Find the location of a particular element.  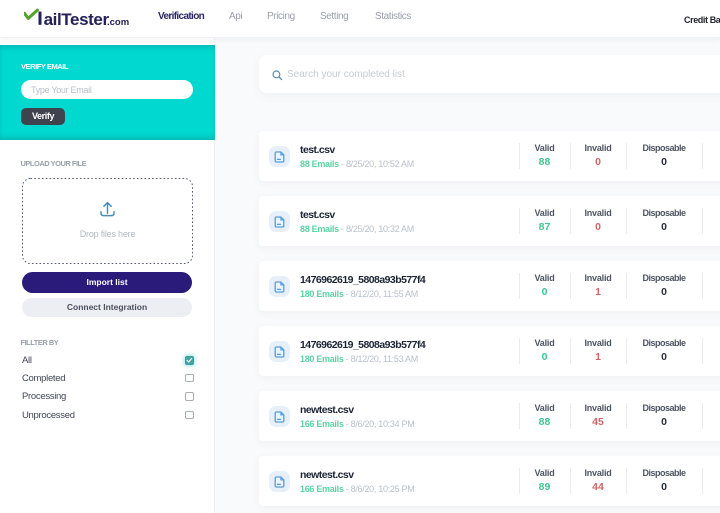

svg-text: ailTester is located at coordinates (77, 19).